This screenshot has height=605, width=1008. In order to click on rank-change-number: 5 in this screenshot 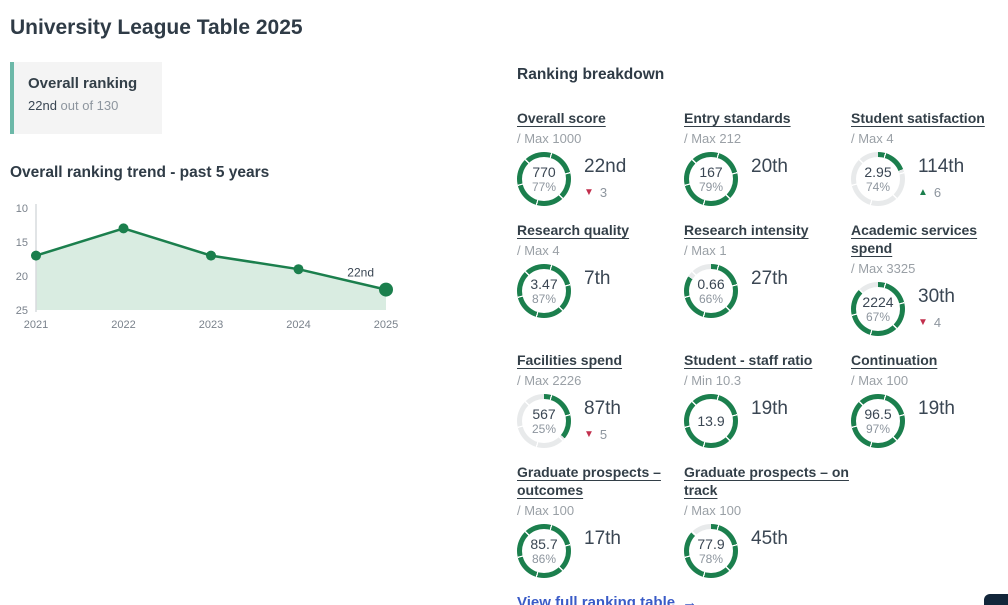, I will do `click(603, 434)`.